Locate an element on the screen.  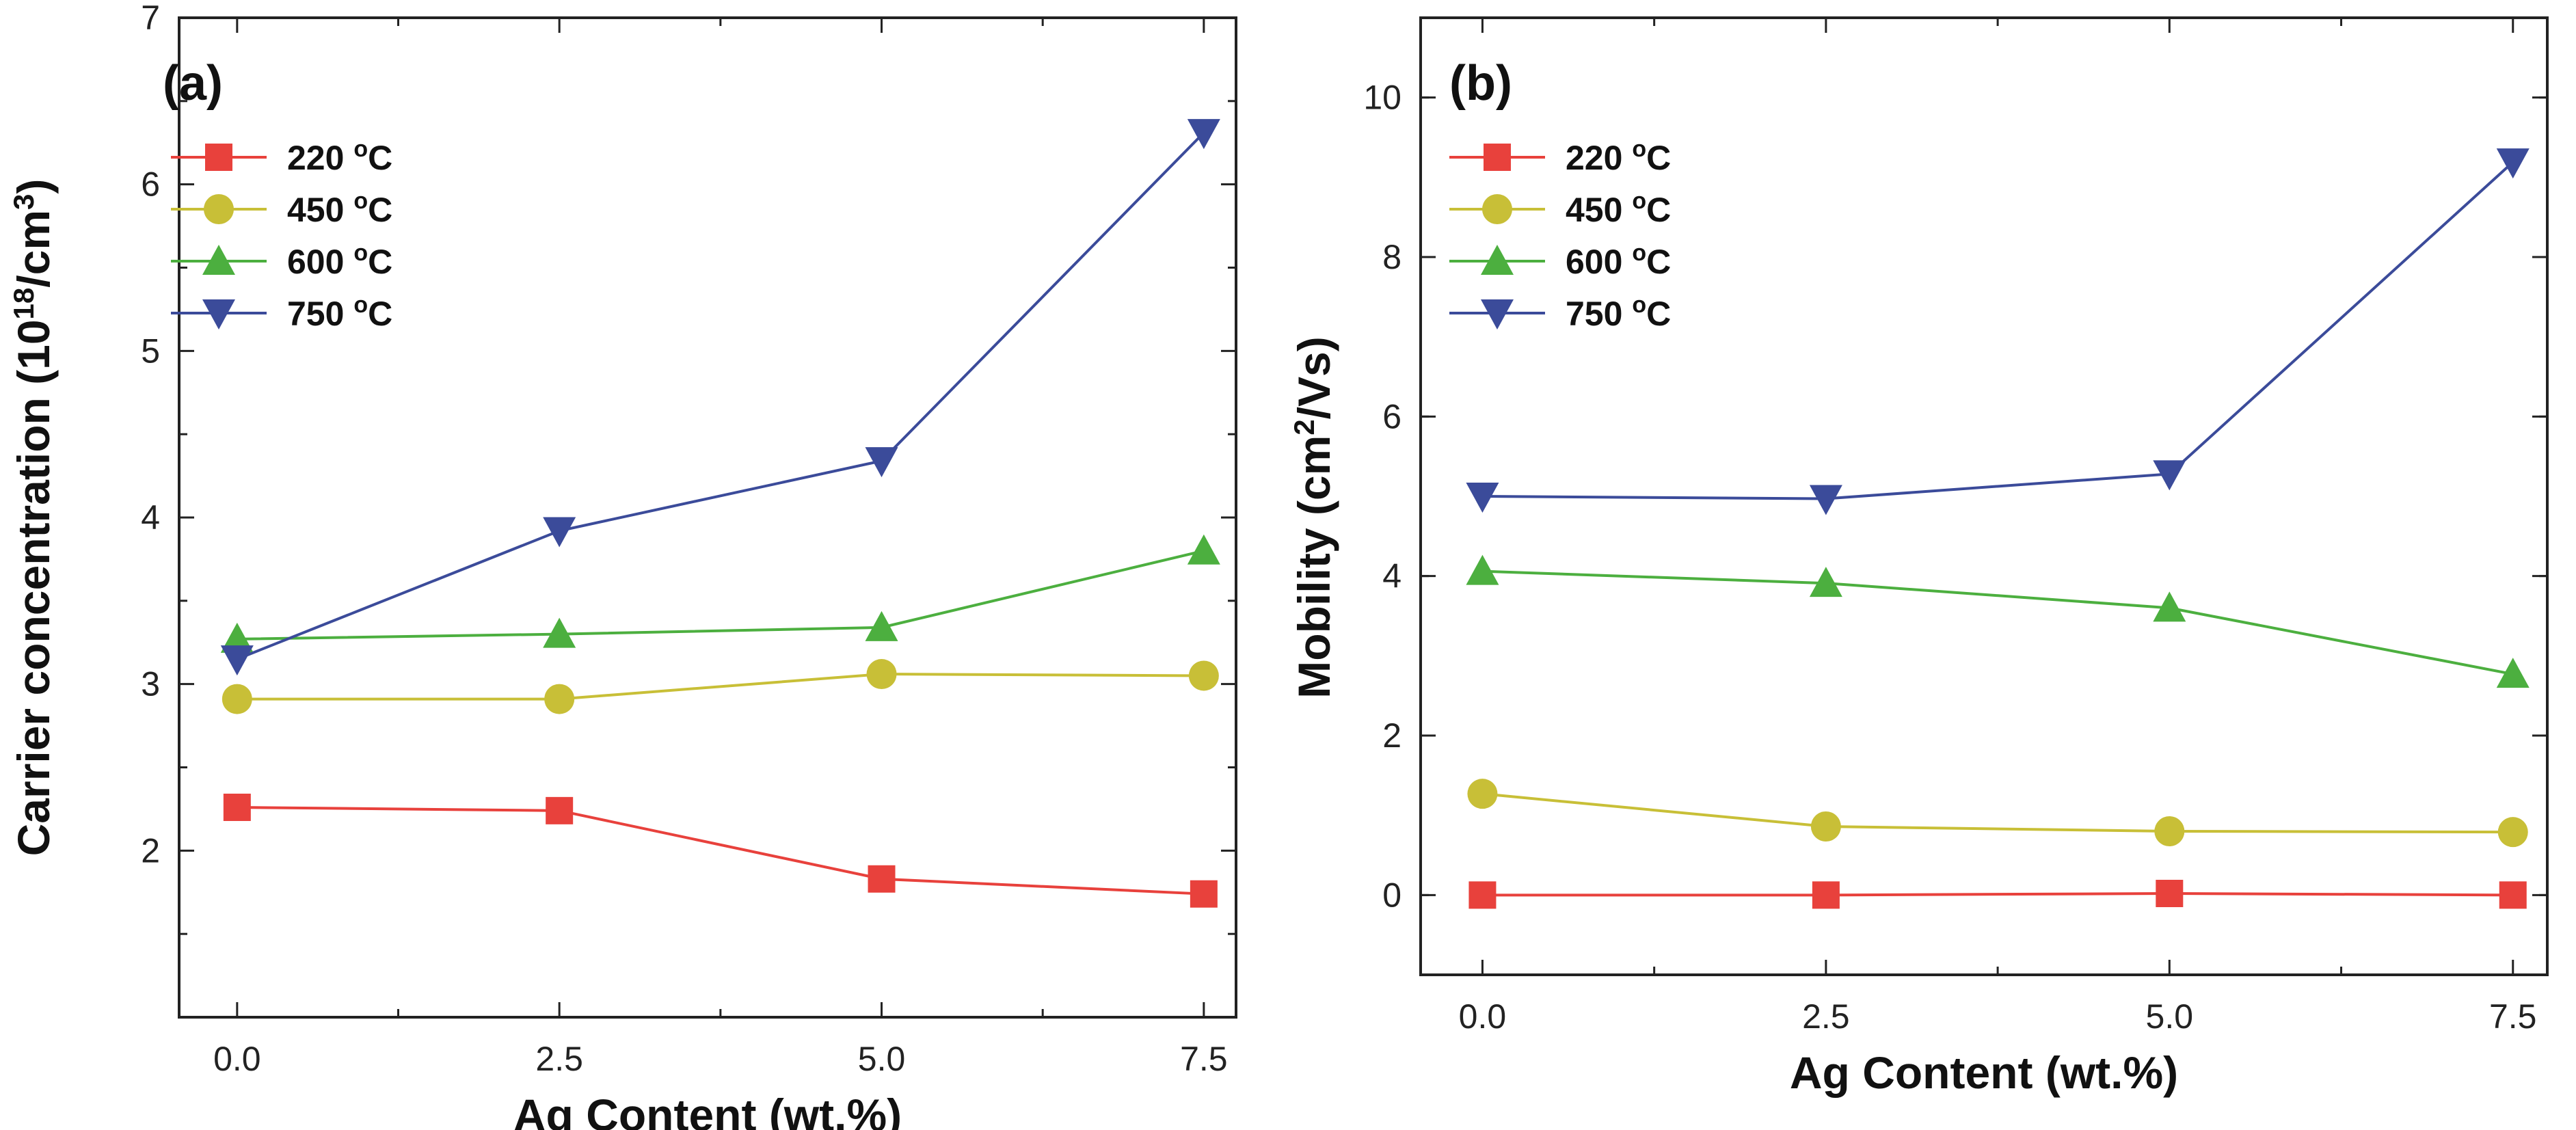
series-750C is located at coordinates (1998, 331).